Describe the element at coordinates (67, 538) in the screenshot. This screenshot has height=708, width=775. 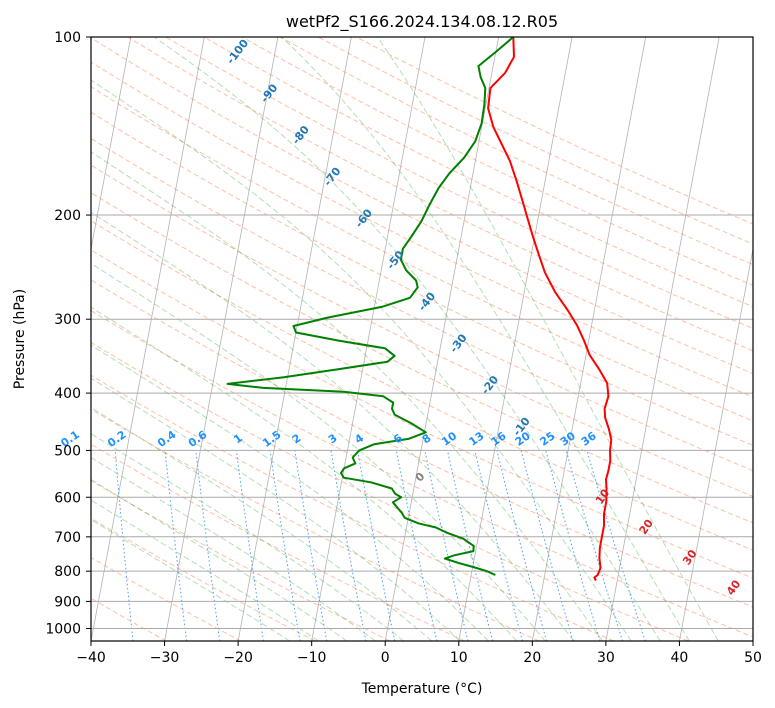
I see `y-tick-label: 700` at that location.